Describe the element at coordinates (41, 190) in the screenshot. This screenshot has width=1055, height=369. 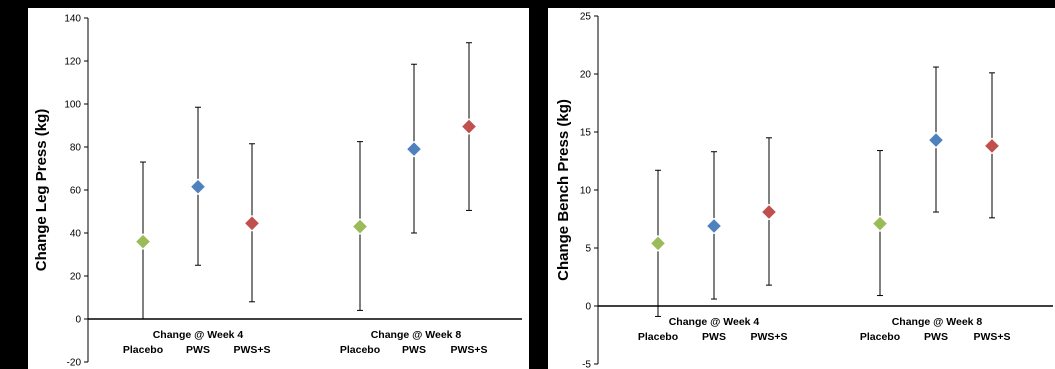
I see `y-axis-title: Change Leg Press (kg)` at that location.